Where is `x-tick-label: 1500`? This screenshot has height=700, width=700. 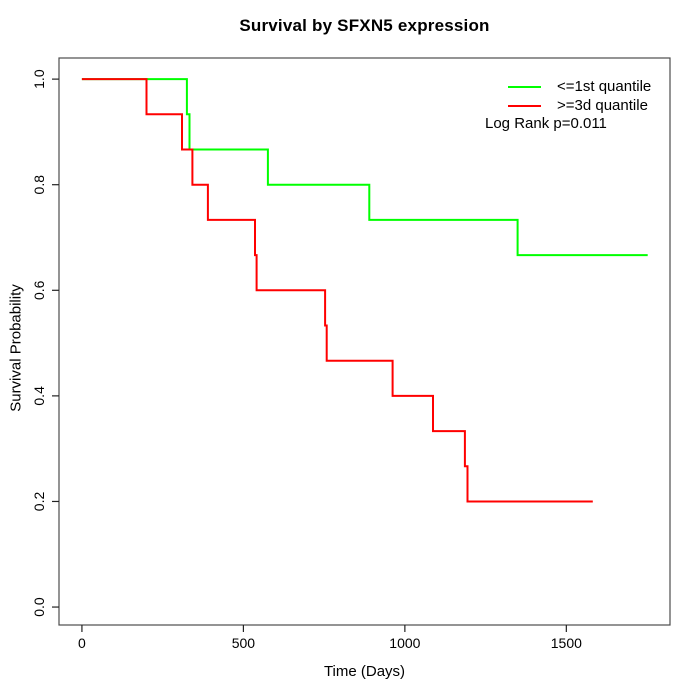 x-tick-label: 1500 is located at coordinates (566, 643).